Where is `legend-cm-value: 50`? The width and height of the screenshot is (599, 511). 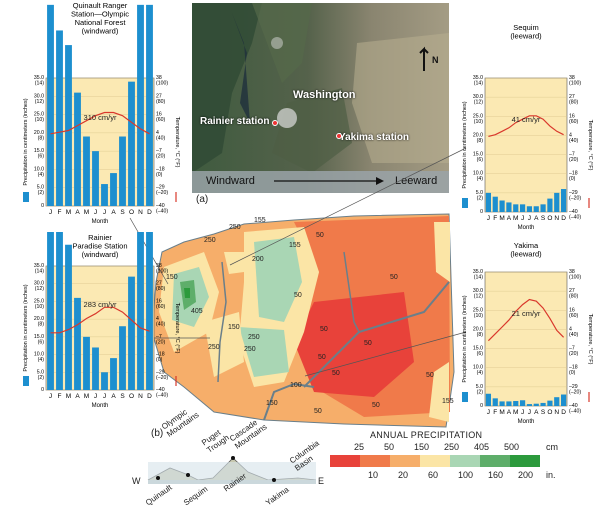 legend-cm-value: 50 is located at coordinates (389, 447).